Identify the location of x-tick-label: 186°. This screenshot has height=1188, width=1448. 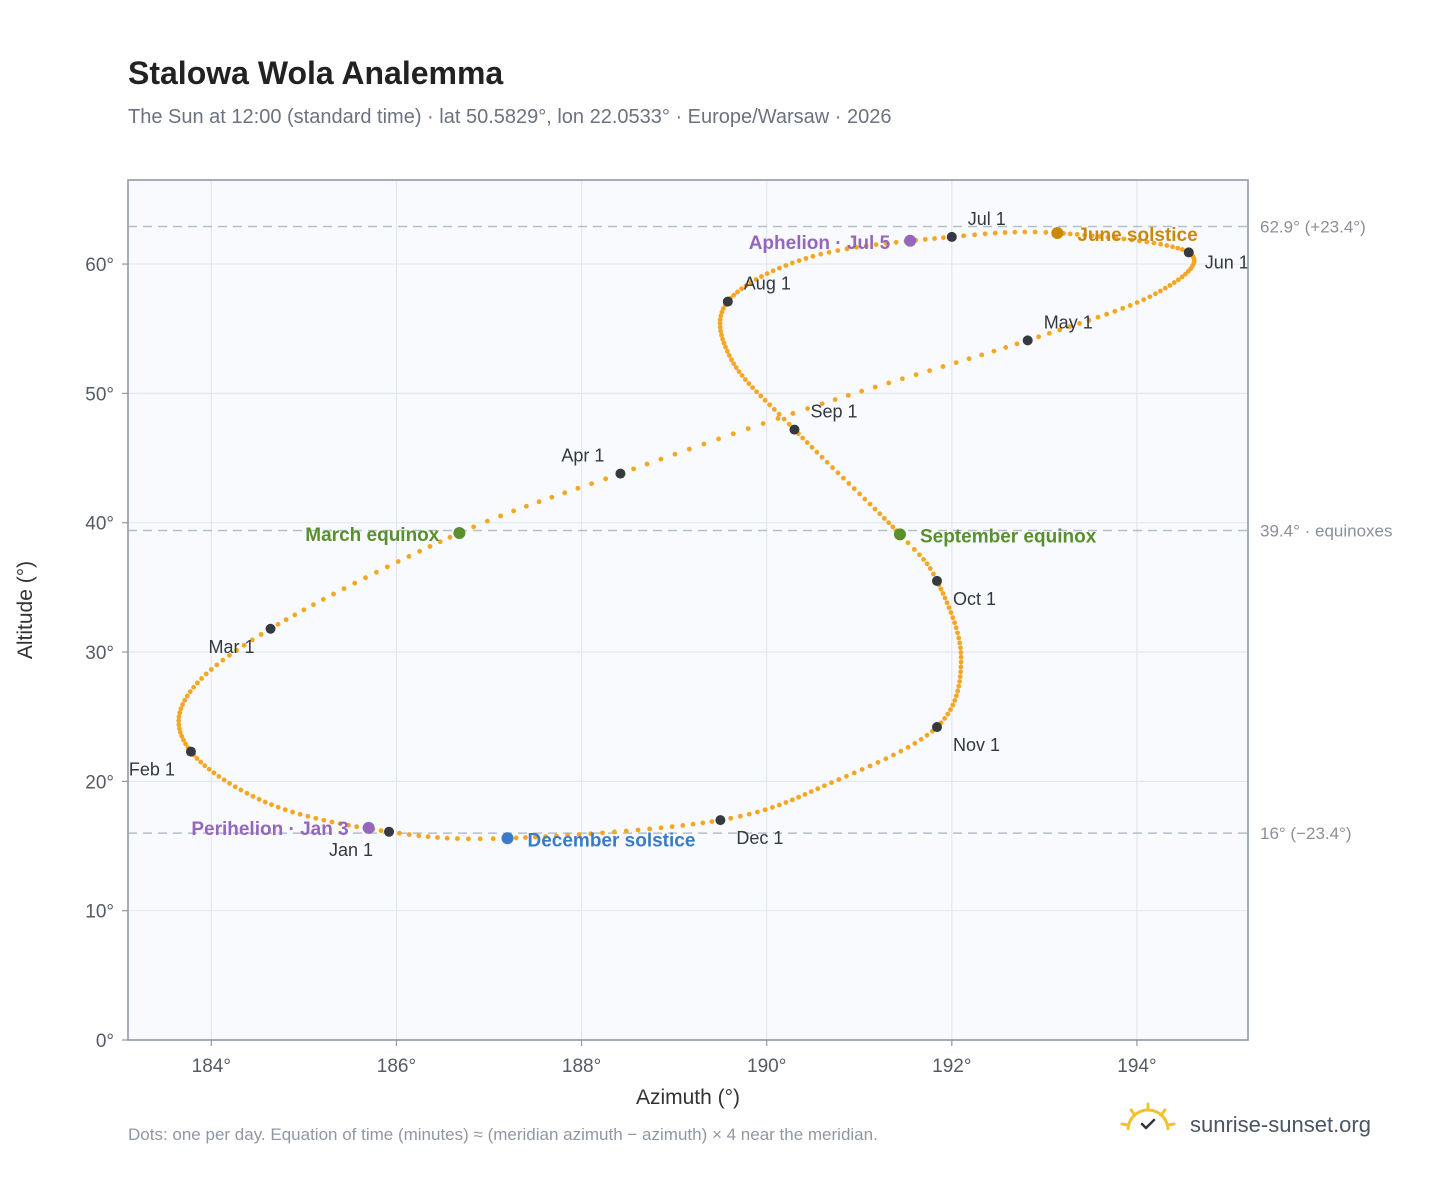
(396, 1066).